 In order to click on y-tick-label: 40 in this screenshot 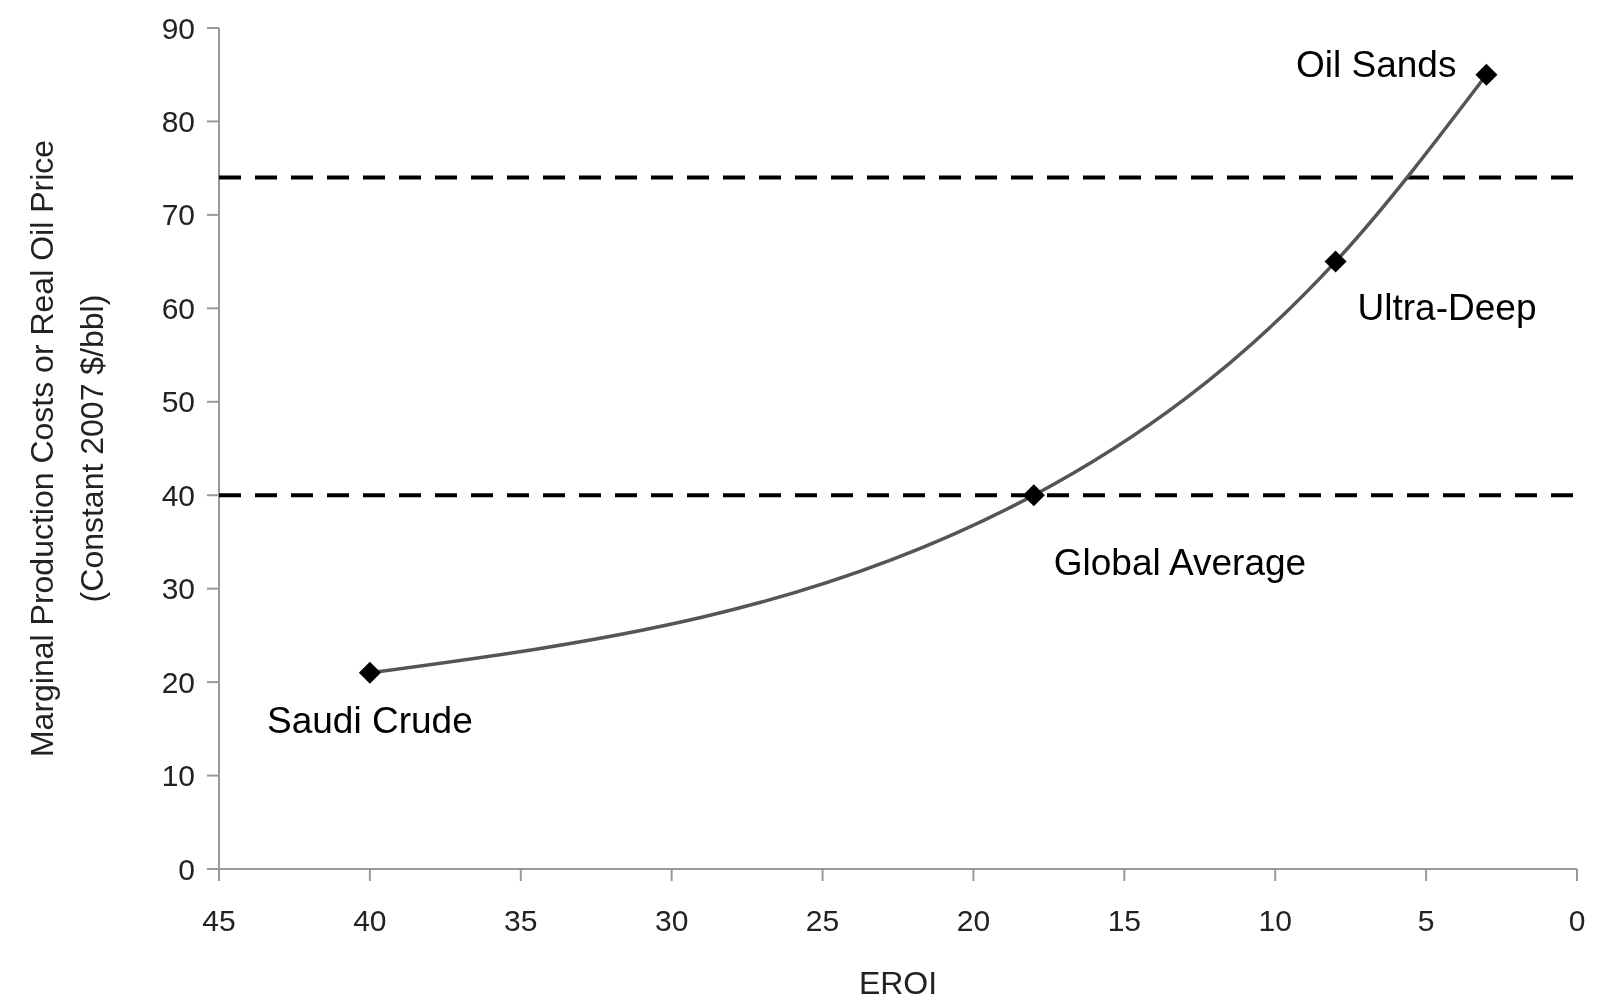, I will do `click(178, 495)`.